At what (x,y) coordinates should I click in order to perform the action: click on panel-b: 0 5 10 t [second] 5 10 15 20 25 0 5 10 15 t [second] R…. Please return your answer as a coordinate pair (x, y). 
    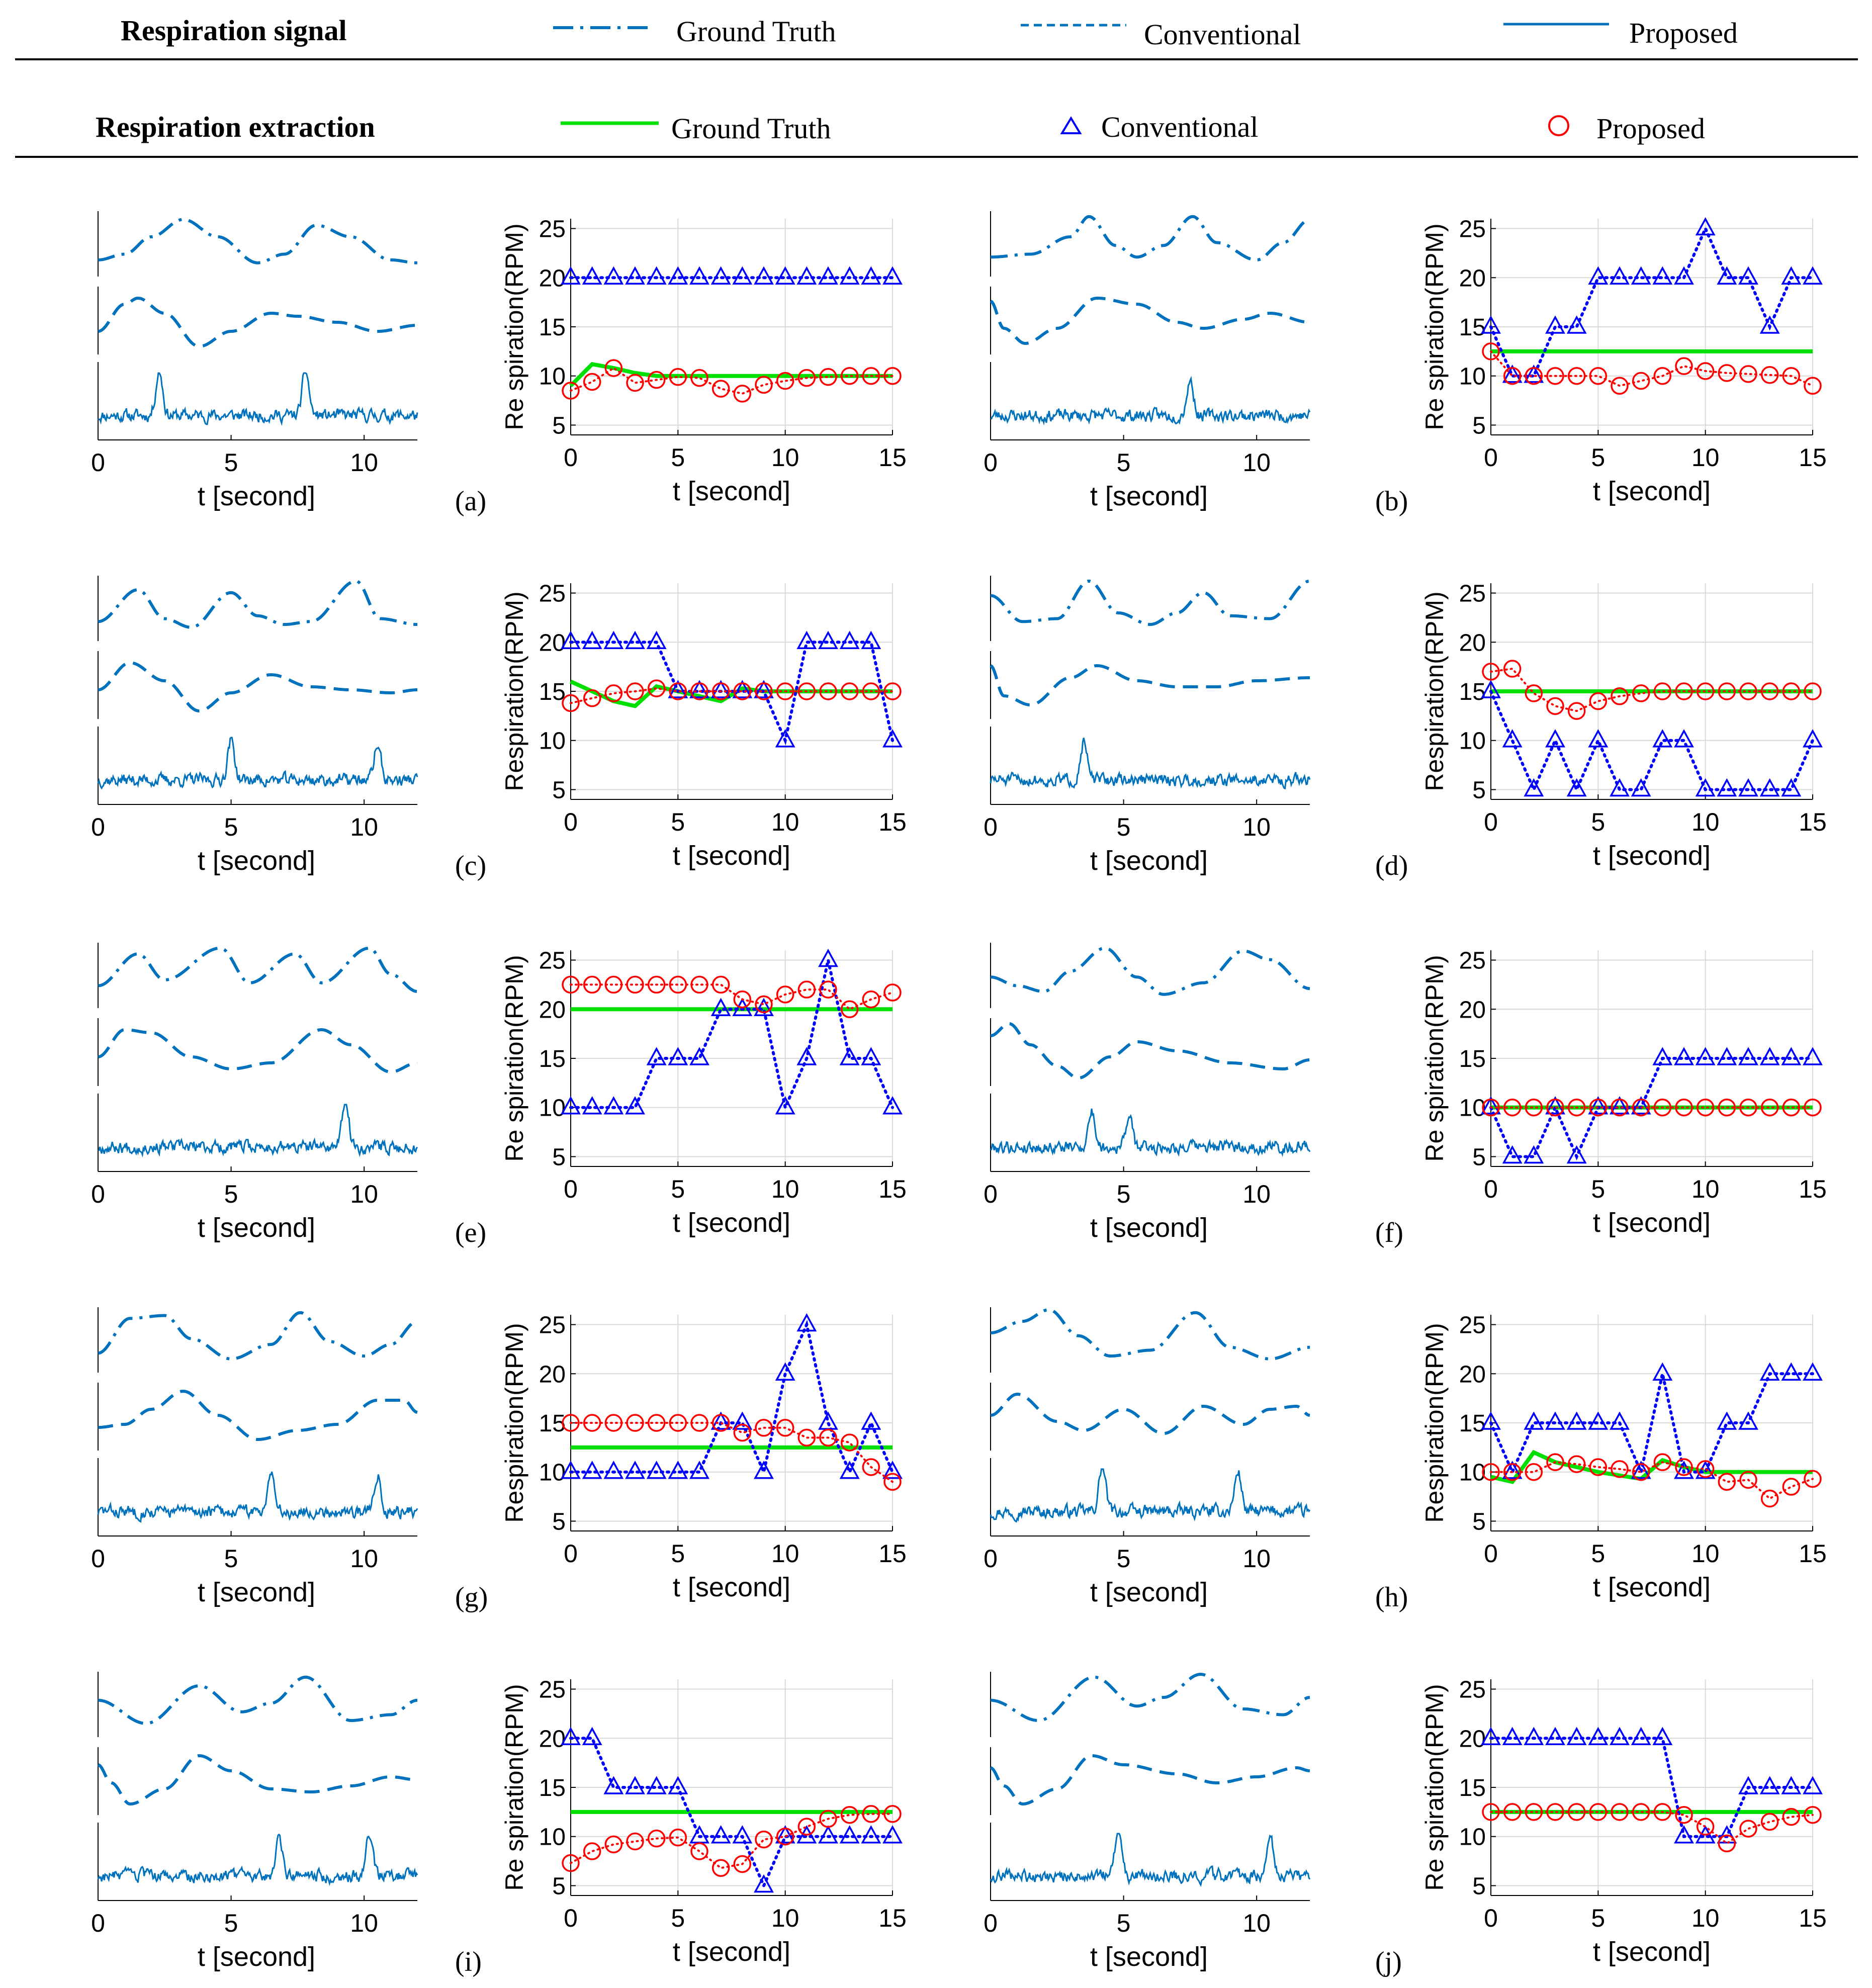
    Looking at the image, I should click on (1406, 364).